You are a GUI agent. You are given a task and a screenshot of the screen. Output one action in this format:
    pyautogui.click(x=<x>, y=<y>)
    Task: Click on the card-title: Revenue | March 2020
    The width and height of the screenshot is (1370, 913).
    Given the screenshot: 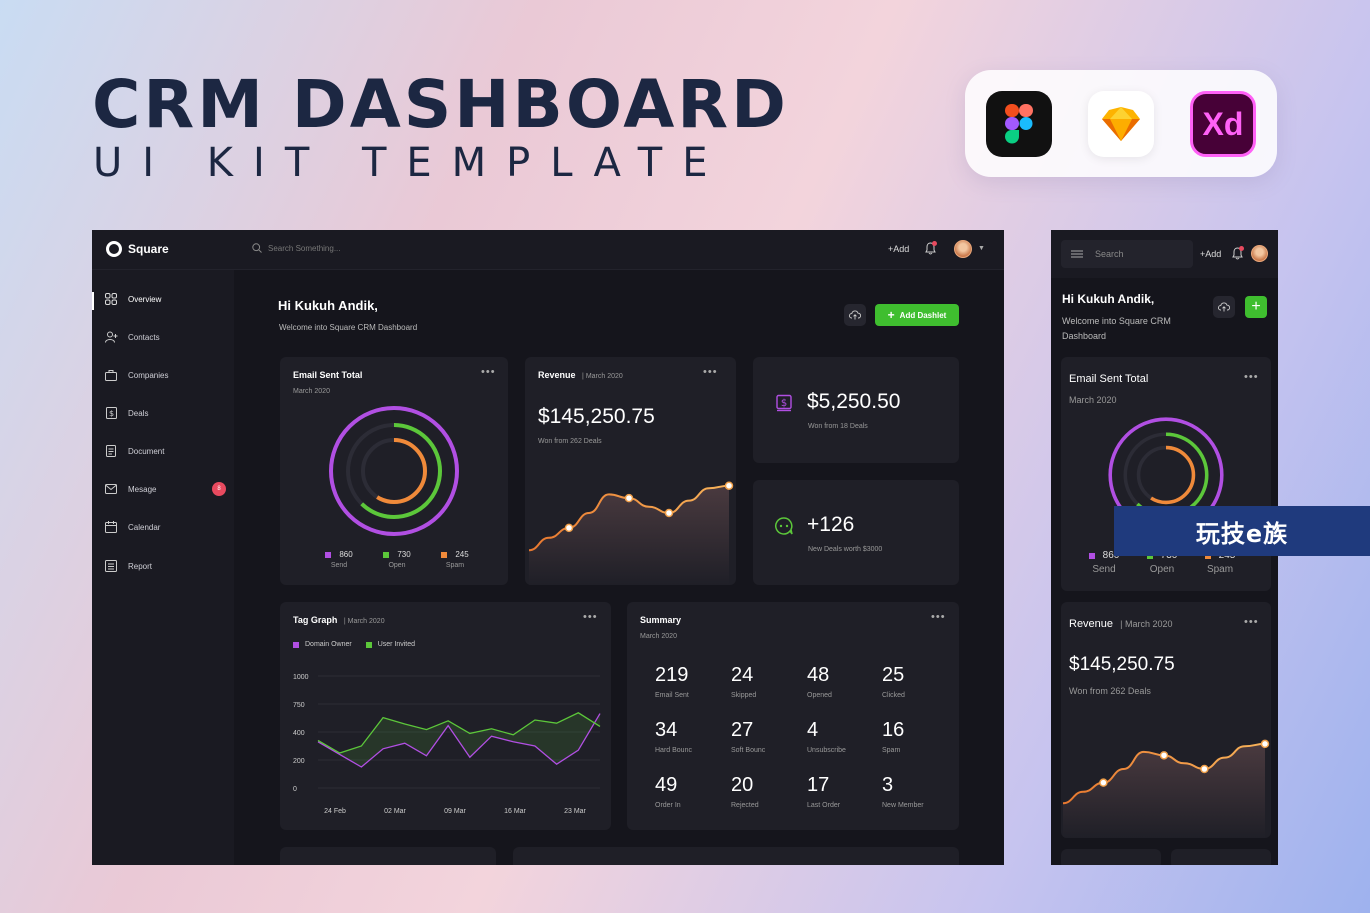 What is the action you would take?
    pyautogui.click(x=1120, y=624)
    